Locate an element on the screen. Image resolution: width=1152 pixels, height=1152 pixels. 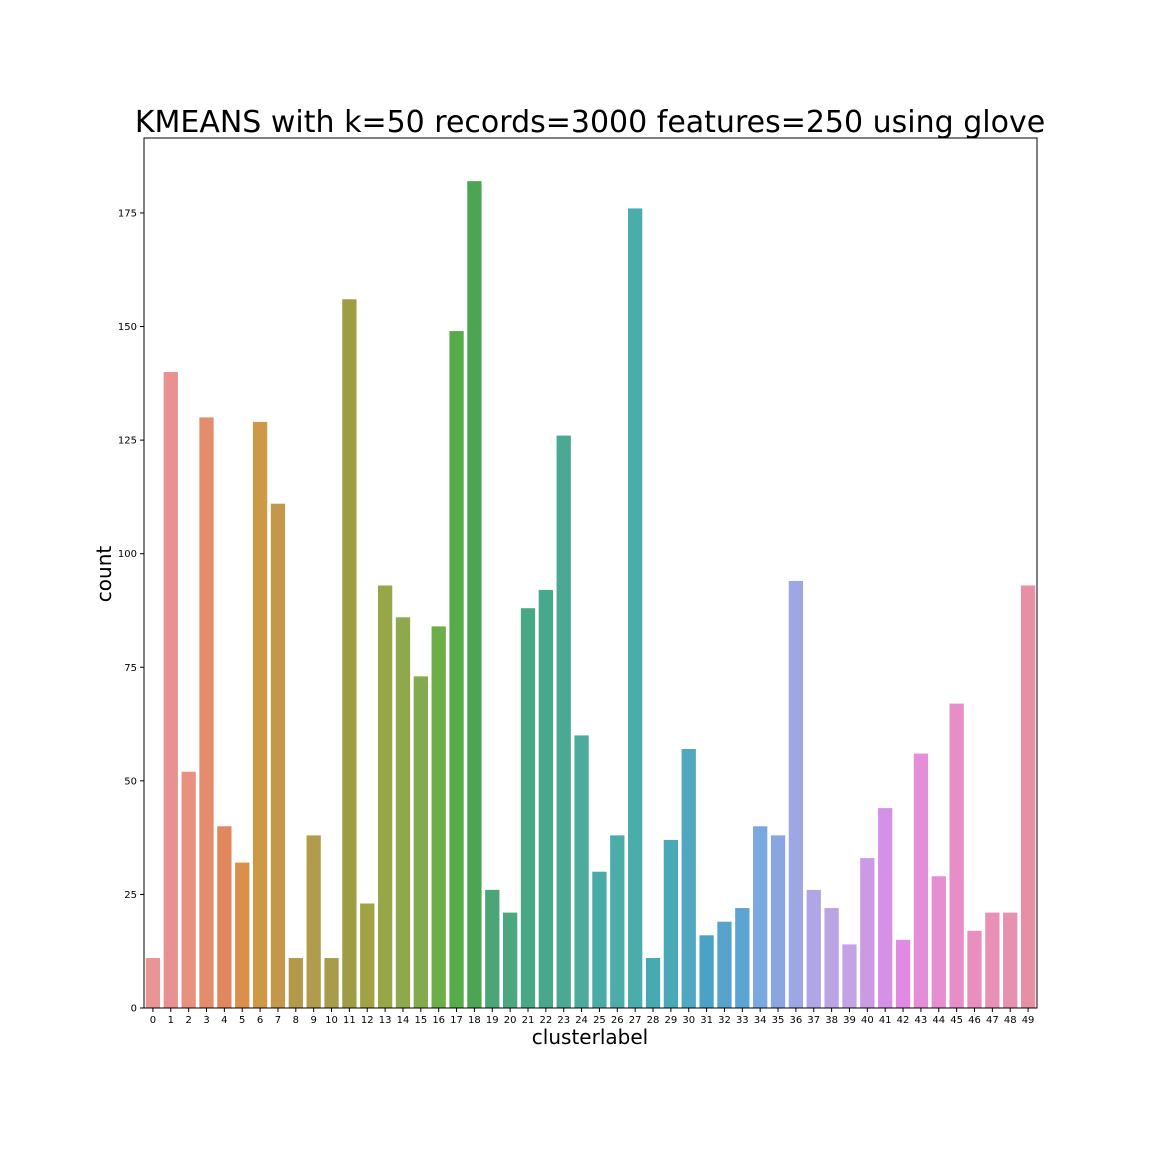
x-tick-label: 48 is located at coordinates (1010, 1020).